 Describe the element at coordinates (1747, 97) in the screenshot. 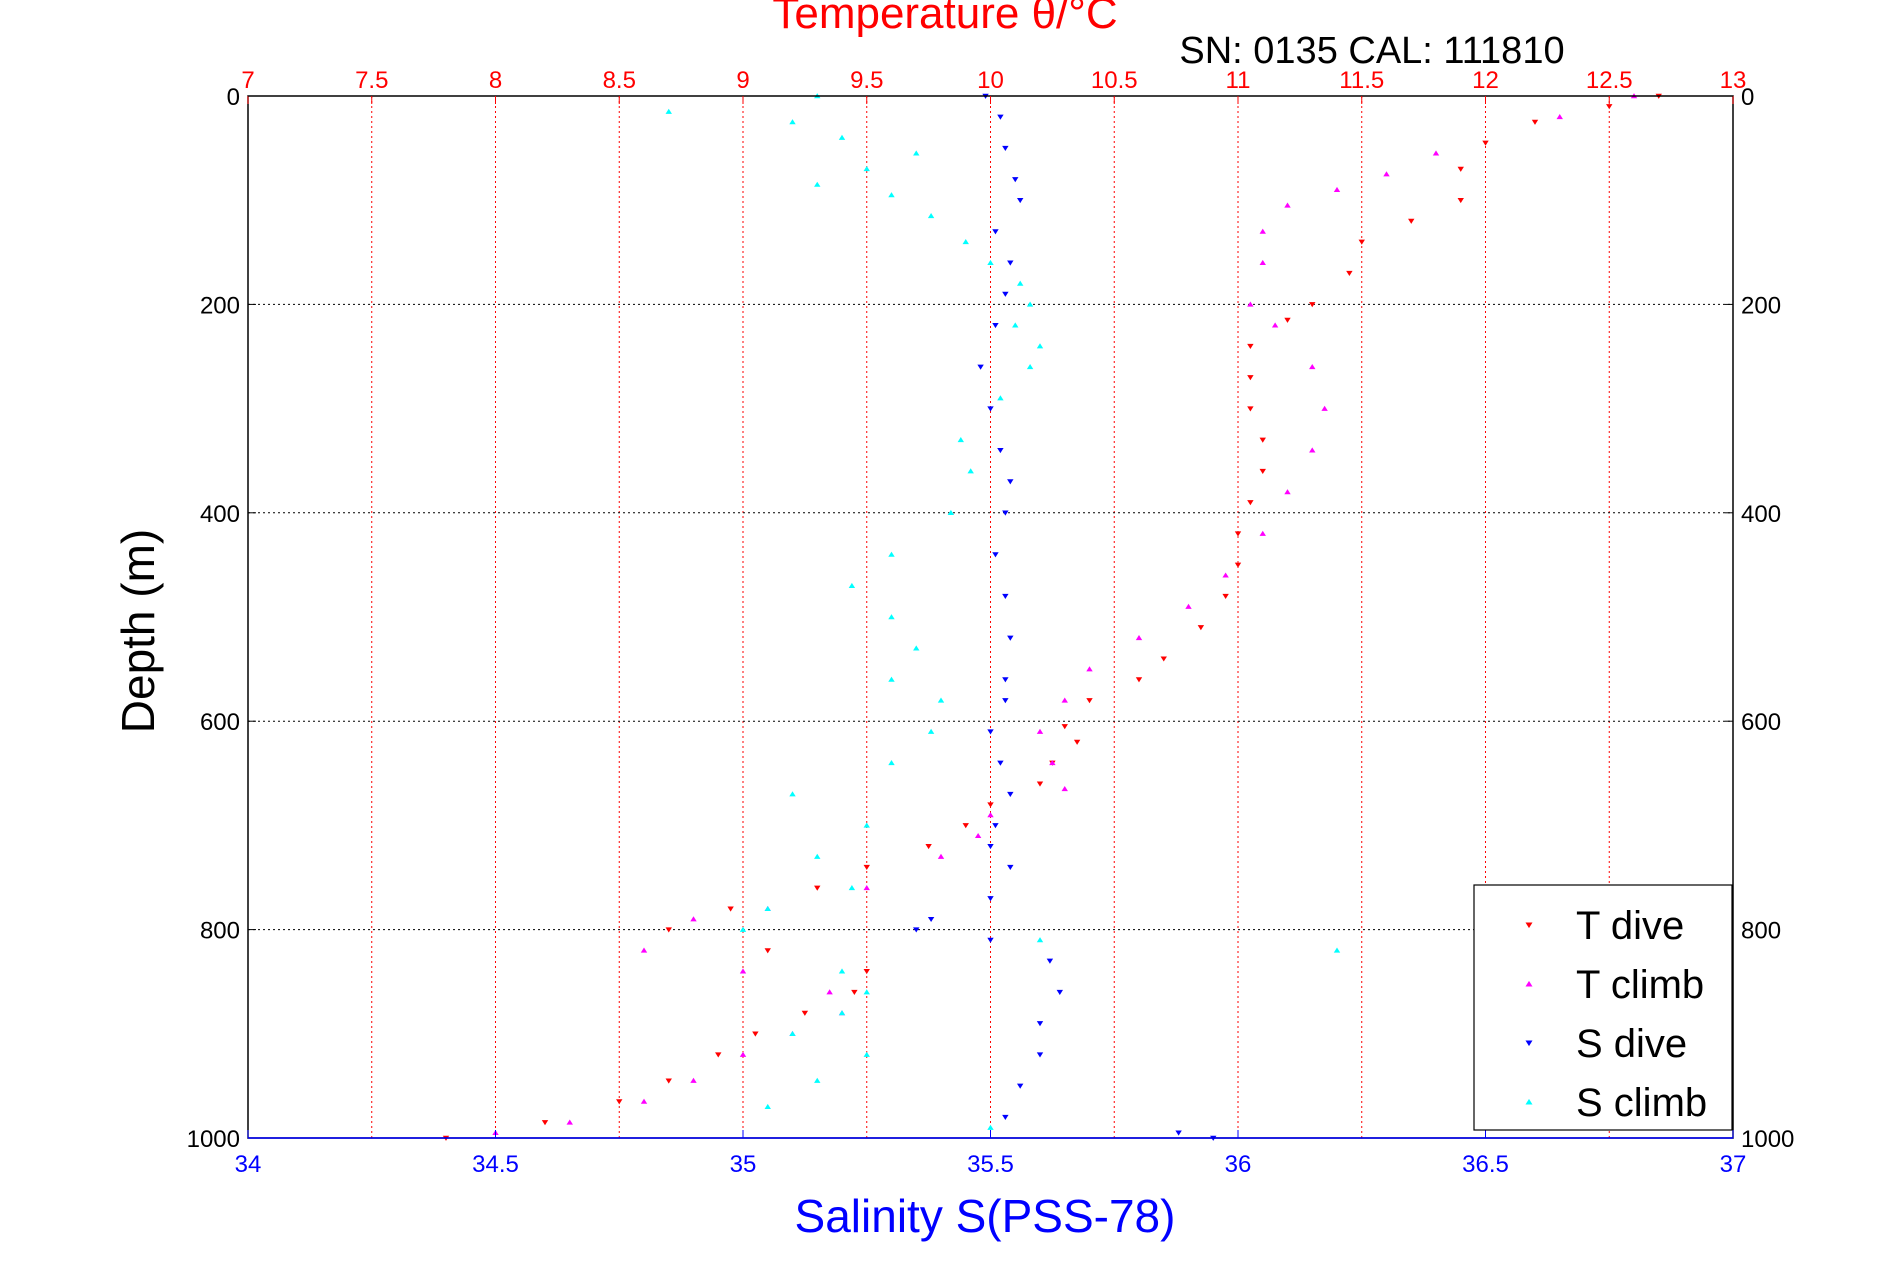

I see `y-tick-label-right: 0` at that location.